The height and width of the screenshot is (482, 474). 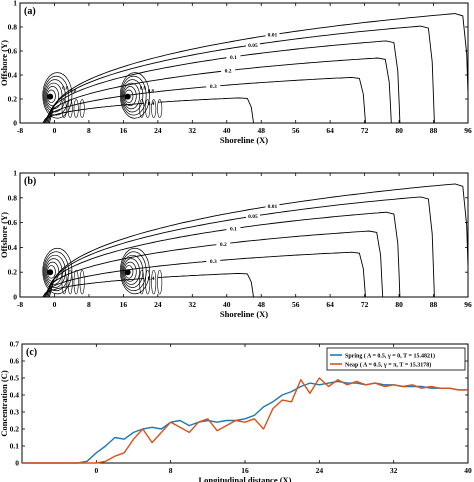 What do you see at coordinates (296, 304) in the screenshot?
I see `x-tick-label: 56` at bounding box center [296, 304].